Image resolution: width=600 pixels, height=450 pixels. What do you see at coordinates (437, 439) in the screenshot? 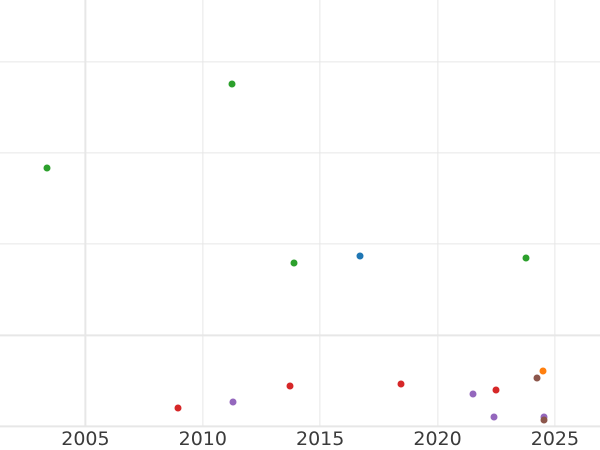
I see `x-tick-label-2020: 2020` at bounding box center [437, 439].